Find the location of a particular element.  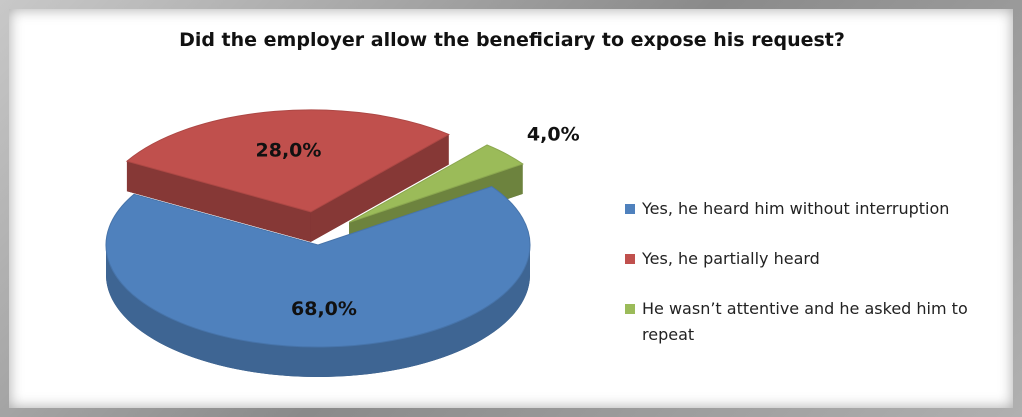

pie-slice is located at coordinates (287, 175).